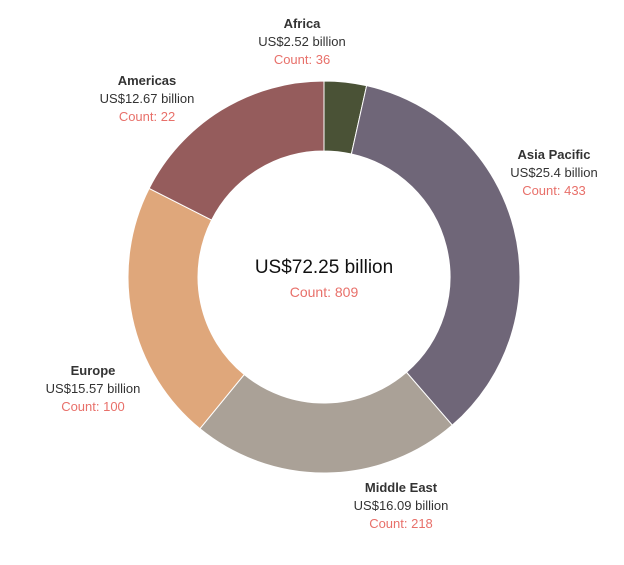  I want to click on slice-label-amount: US$2.52 billion, so click(302, 41).